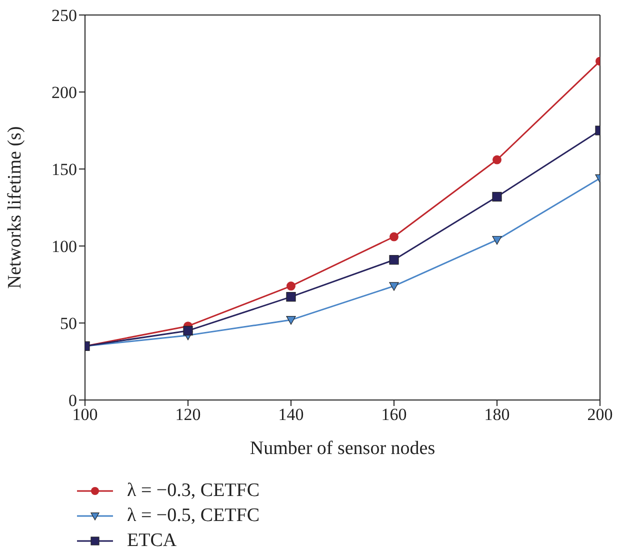  What do you see at coordinates (68, 324) in the screenshot?
I see `y-tick-label: 50` at bounding box center [68, 324].